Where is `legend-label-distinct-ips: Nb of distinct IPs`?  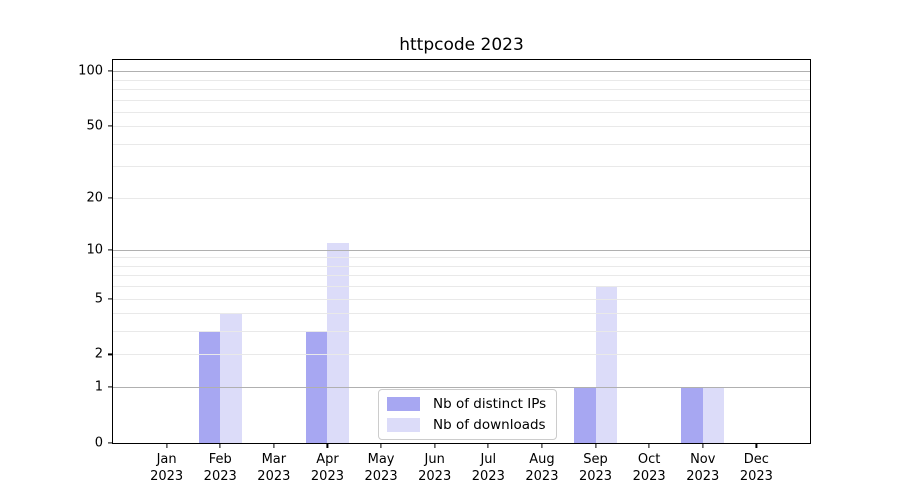
legend-label-distinct-ips: Nb of distinct IPs is located at coordinates (490, 404).